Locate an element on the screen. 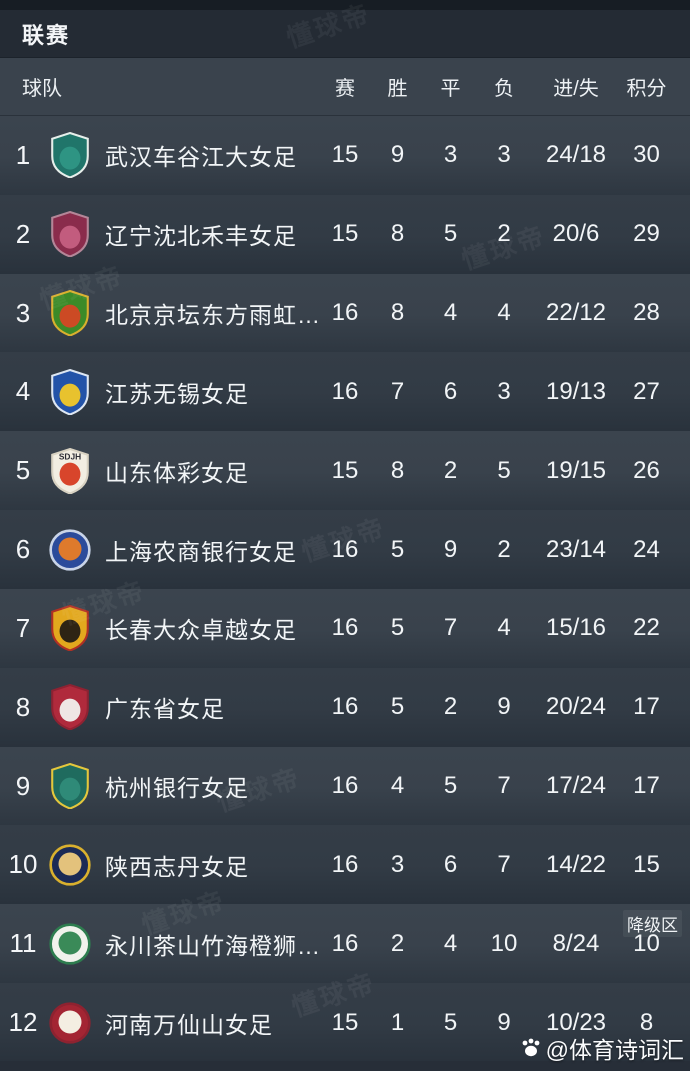 This screenshot has height=1071, width=690. won-value: 3 is located at coordinates (397, 864).